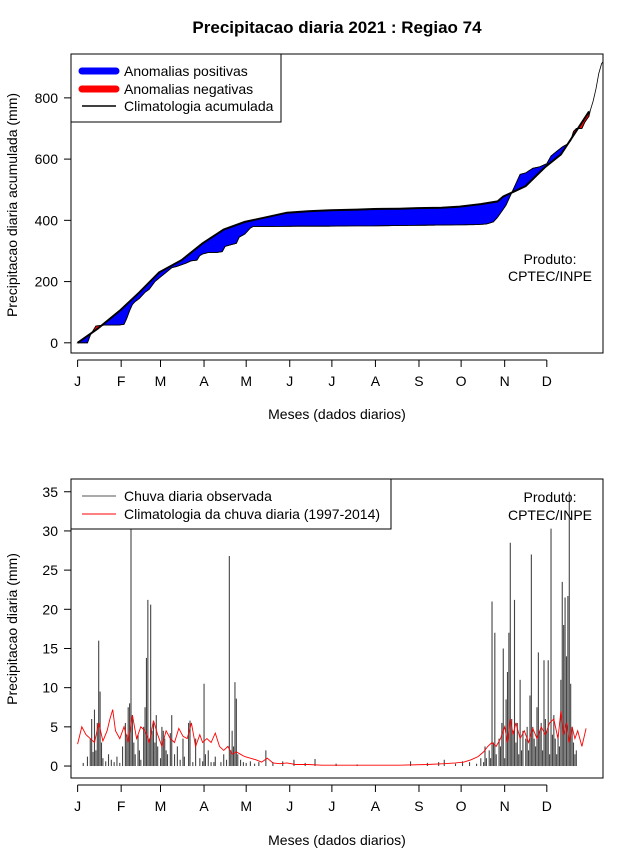  What do you see at coordinates (337, 27) in the screenshot?
I see `chart-title: Precipitacao diaria 2021 : Regiao 74` at bounding box center [337, 27].